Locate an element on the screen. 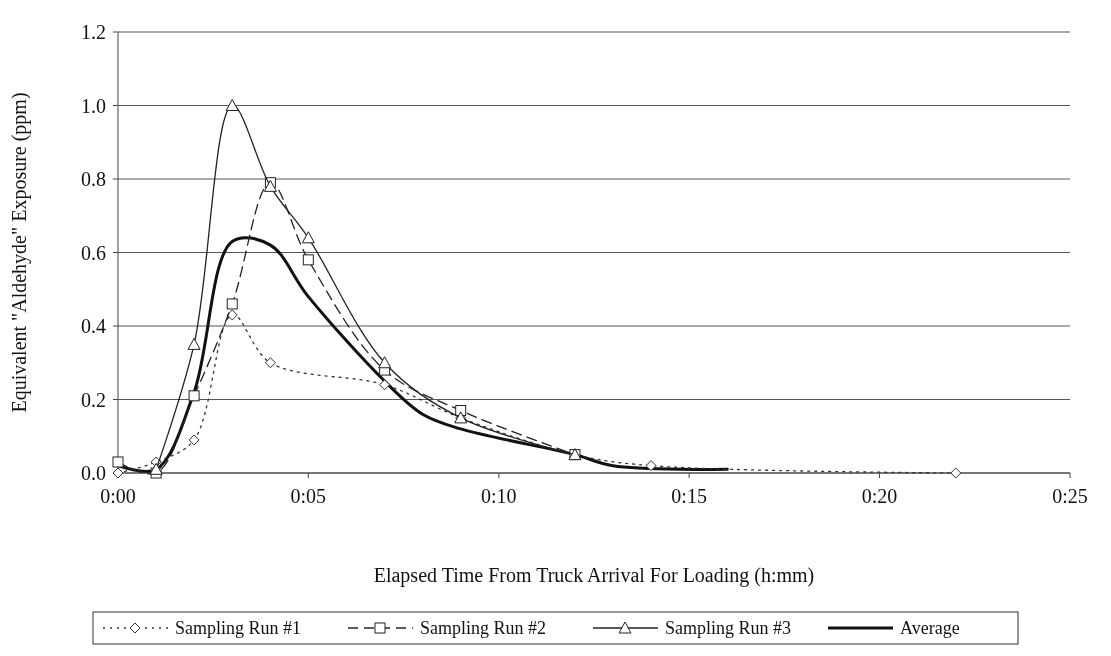 The width and height of the screenshot is (1111, 656). x-tick-label: 0:10 is located at coordinates (499, 496).